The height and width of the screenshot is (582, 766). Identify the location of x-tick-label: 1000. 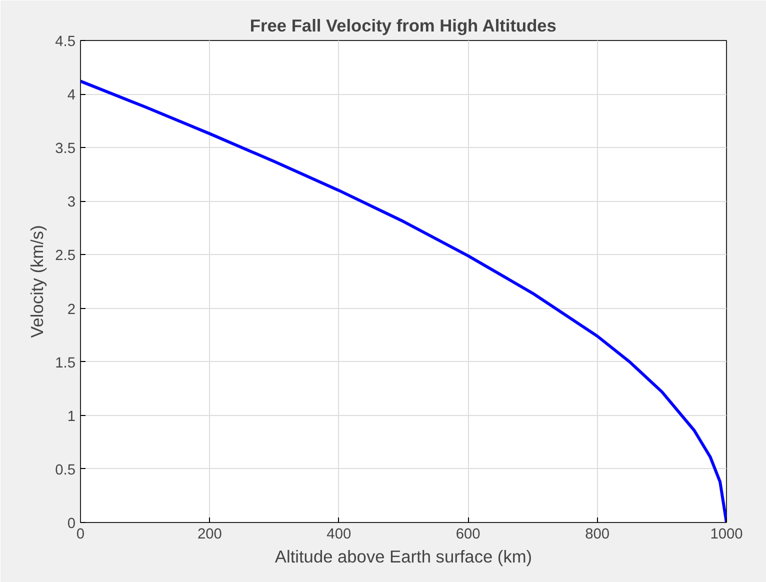
(726, 534).